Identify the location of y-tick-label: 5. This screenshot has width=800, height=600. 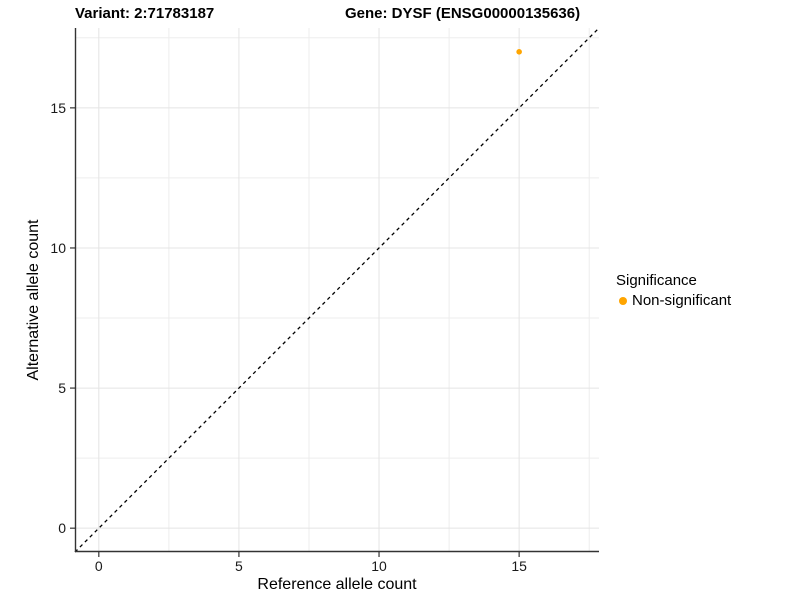
(62, 388).